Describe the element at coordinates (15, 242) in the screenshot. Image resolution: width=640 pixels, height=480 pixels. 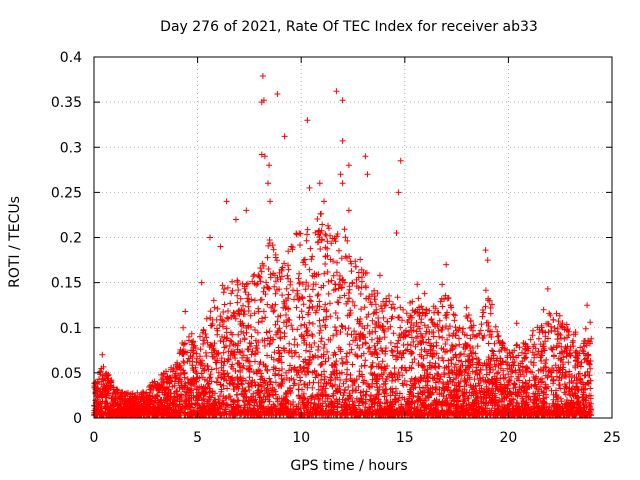
I see `y-axis-label: ROTI / TECUs` at that location.